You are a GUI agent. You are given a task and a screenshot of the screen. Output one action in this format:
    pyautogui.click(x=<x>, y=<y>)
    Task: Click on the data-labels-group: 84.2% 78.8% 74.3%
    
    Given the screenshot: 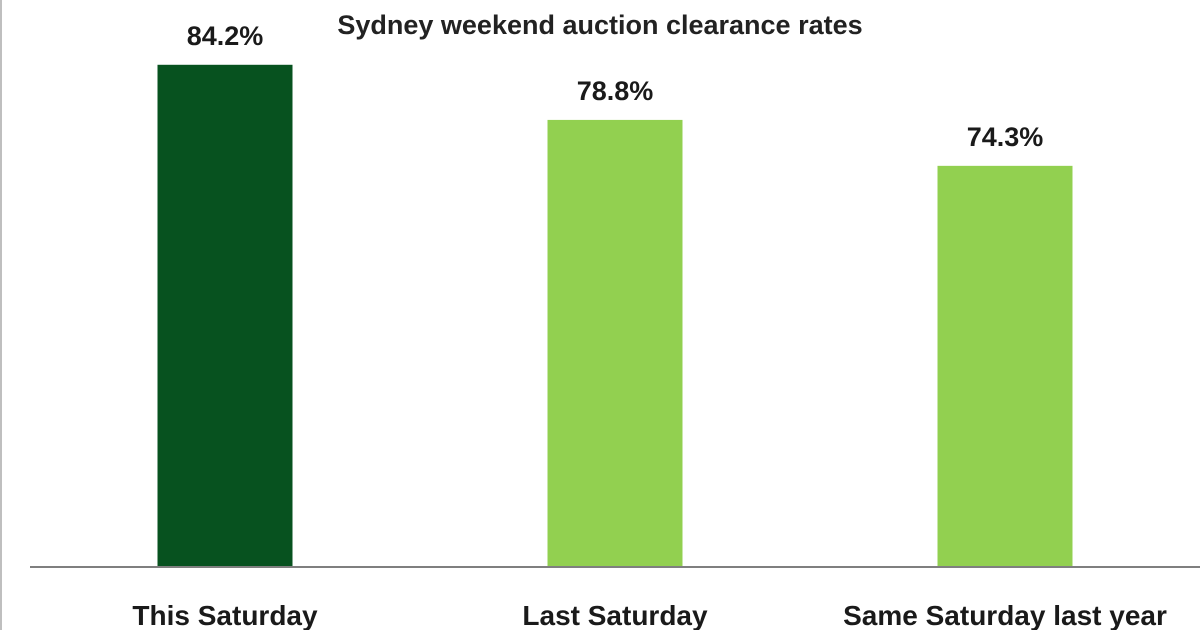 What is the action you would take?
    pyautogui.click(x=615, y=86)
    